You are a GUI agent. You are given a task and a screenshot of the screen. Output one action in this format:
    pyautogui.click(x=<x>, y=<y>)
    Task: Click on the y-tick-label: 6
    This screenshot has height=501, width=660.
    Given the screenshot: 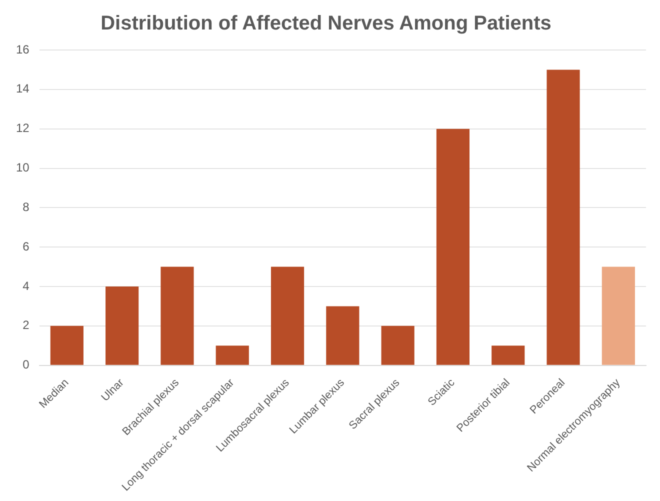 What is the action you would take?
    pyautogui.click(x=26, y=246)
    